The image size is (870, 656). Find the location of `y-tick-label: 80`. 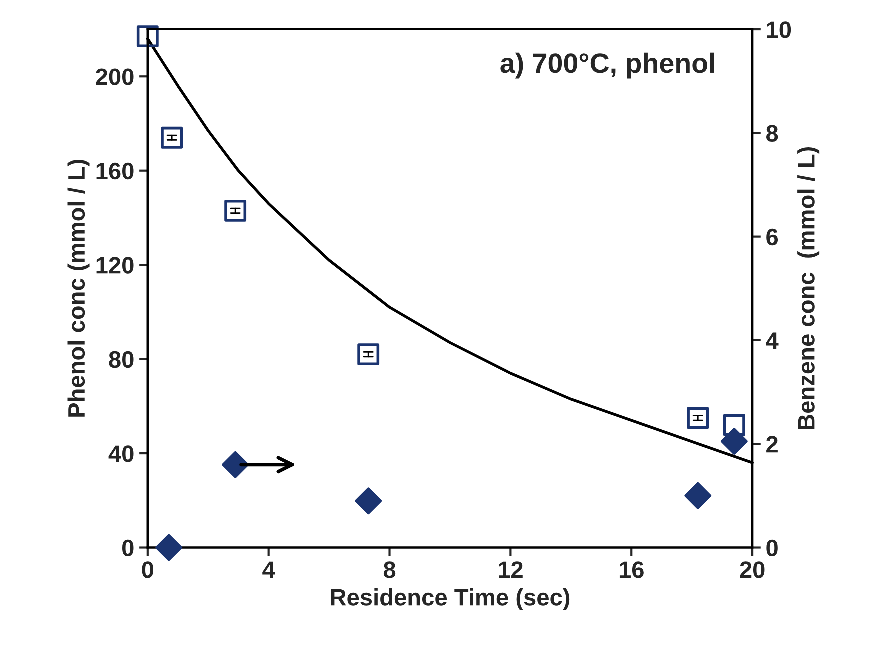

y-tick-label: 80 is located at coordinates (121, 359).